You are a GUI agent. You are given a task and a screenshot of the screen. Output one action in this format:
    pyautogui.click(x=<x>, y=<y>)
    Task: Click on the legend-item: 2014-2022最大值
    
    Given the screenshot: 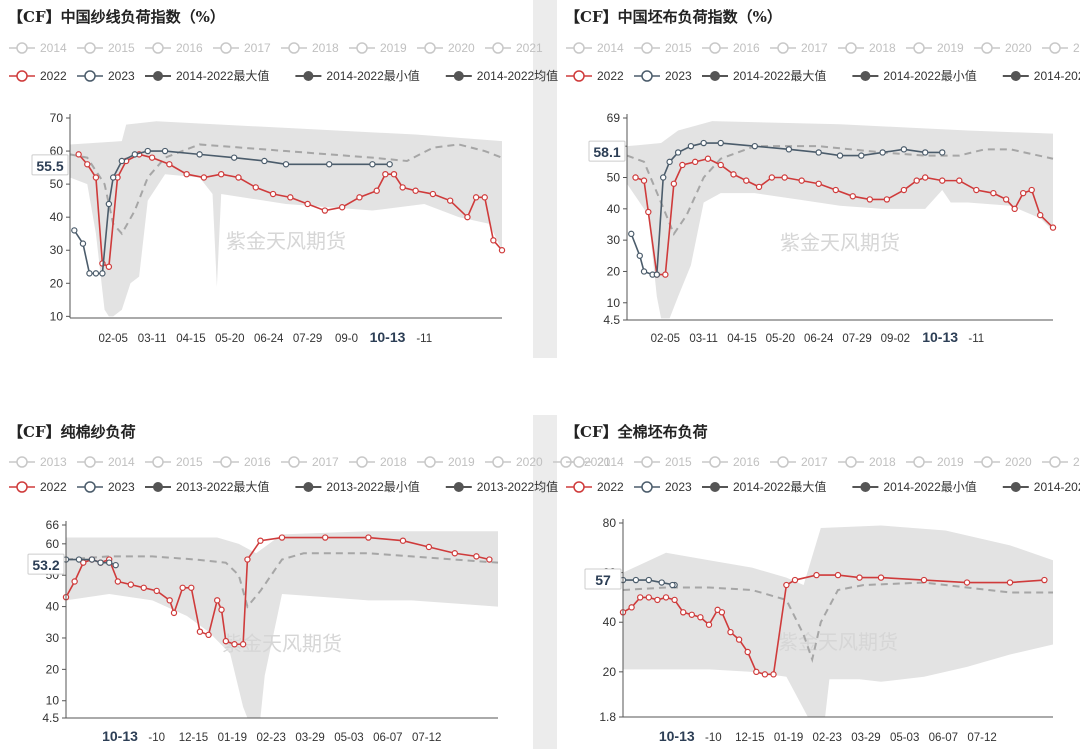 What is the action you would take?
    pyautogui.click(x=207, y=75)
    